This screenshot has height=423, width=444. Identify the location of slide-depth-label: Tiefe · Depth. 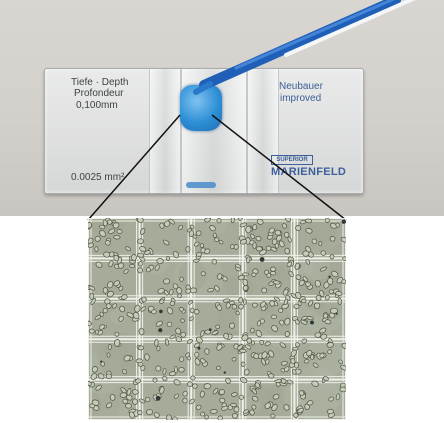
(100, 82).